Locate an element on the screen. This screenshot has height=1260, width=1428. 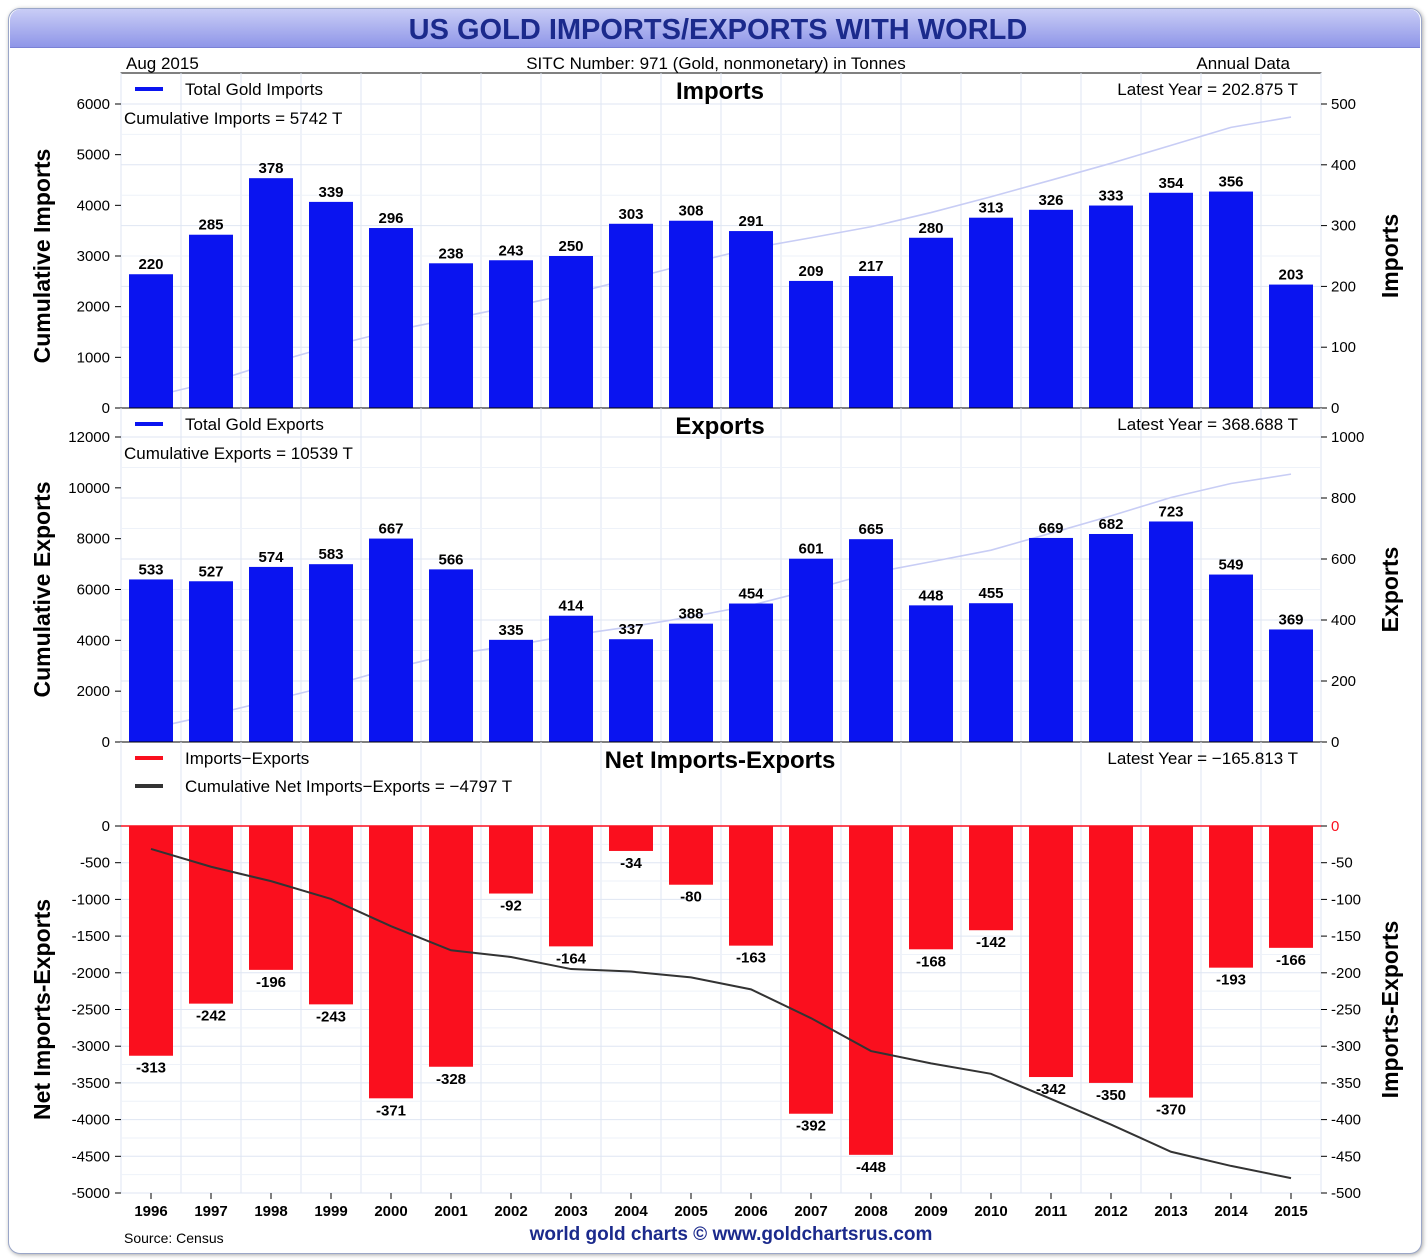
tick-label-left: 1000 is located at coordinates (93, 357).